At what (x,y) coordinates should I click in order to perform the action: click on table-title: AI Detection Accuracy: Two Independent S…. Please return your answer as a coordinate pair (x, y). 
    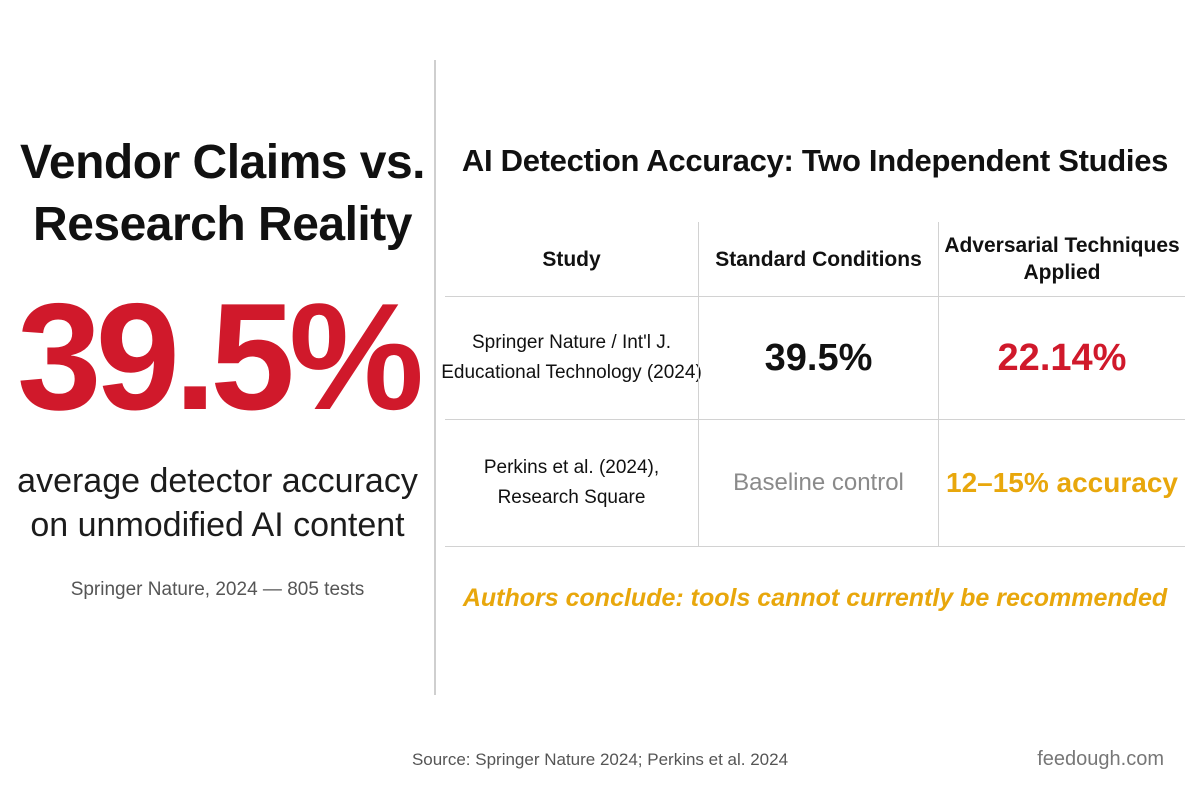
    Looking at the image, I should click on (815, 160).